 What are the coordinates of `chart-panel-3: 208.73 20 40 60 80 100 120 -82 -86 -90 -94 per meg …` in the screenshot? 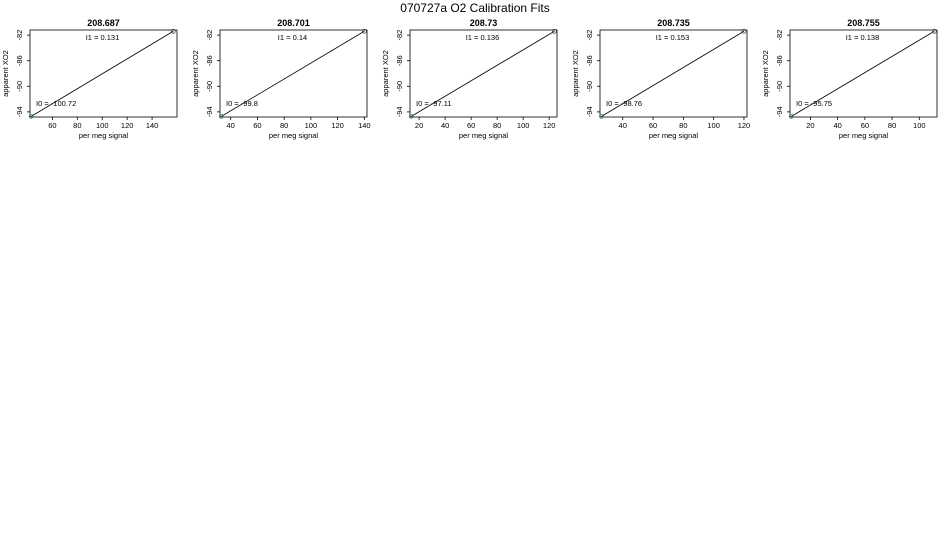 It's located at (469, 79).